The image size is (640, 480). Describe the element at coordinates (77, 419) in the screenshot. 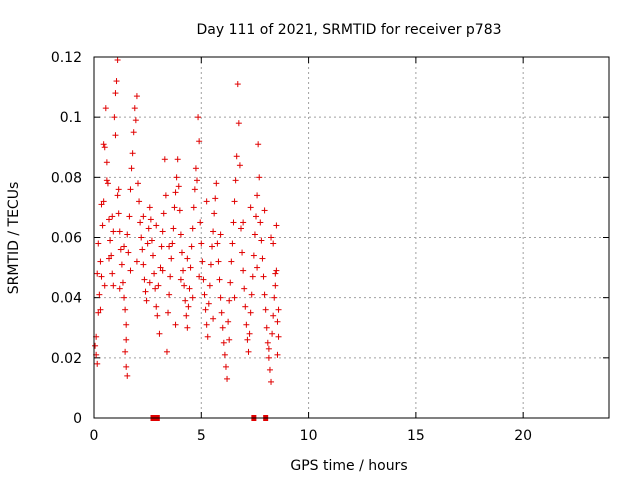

I see `y-tick-label: 0` at that location.